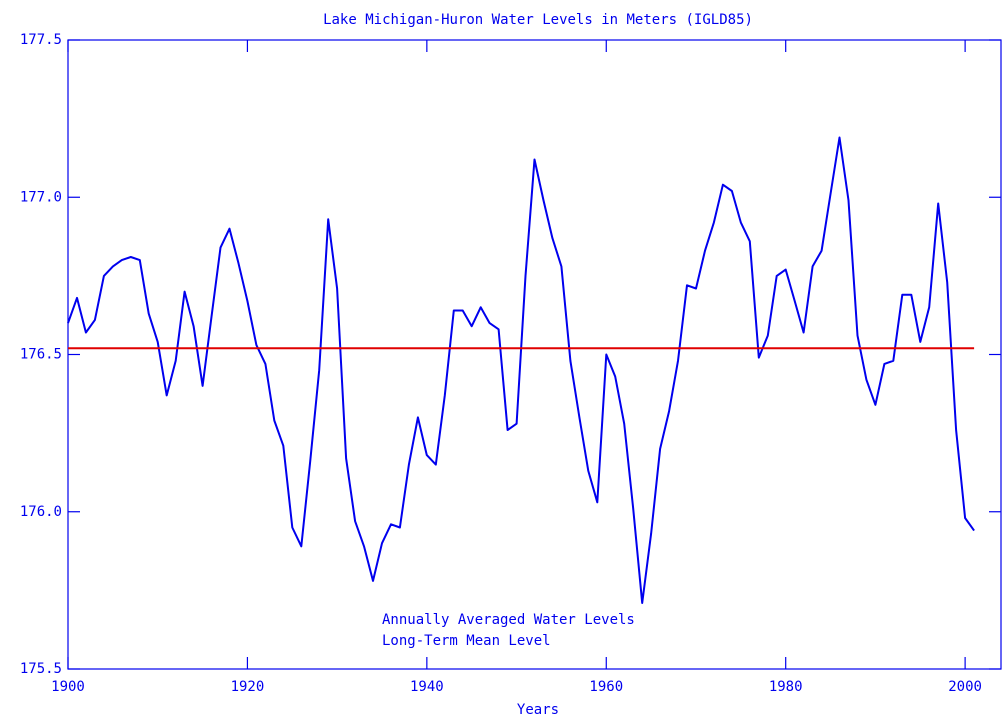  Describe the element at coordinates (538, 709) in the screenshot. I see `x-axis-label: Years` at that location.